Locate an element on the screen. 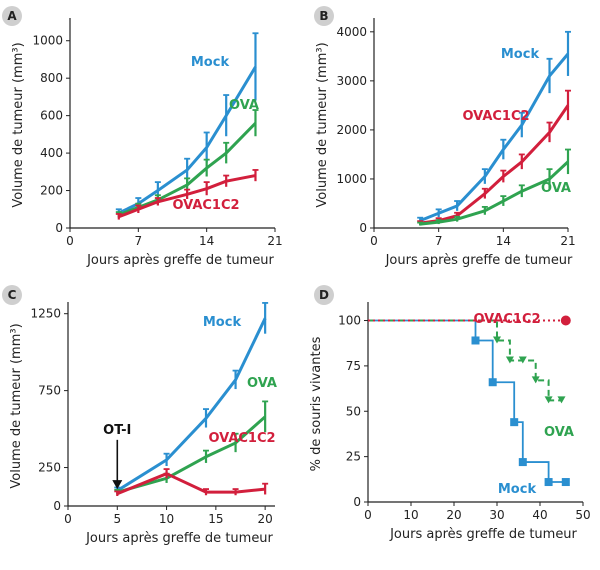 Image resolution: width=600 pixels, height=570 pixels. chart-b-series-mock-line is located at coordinates (494, 137).